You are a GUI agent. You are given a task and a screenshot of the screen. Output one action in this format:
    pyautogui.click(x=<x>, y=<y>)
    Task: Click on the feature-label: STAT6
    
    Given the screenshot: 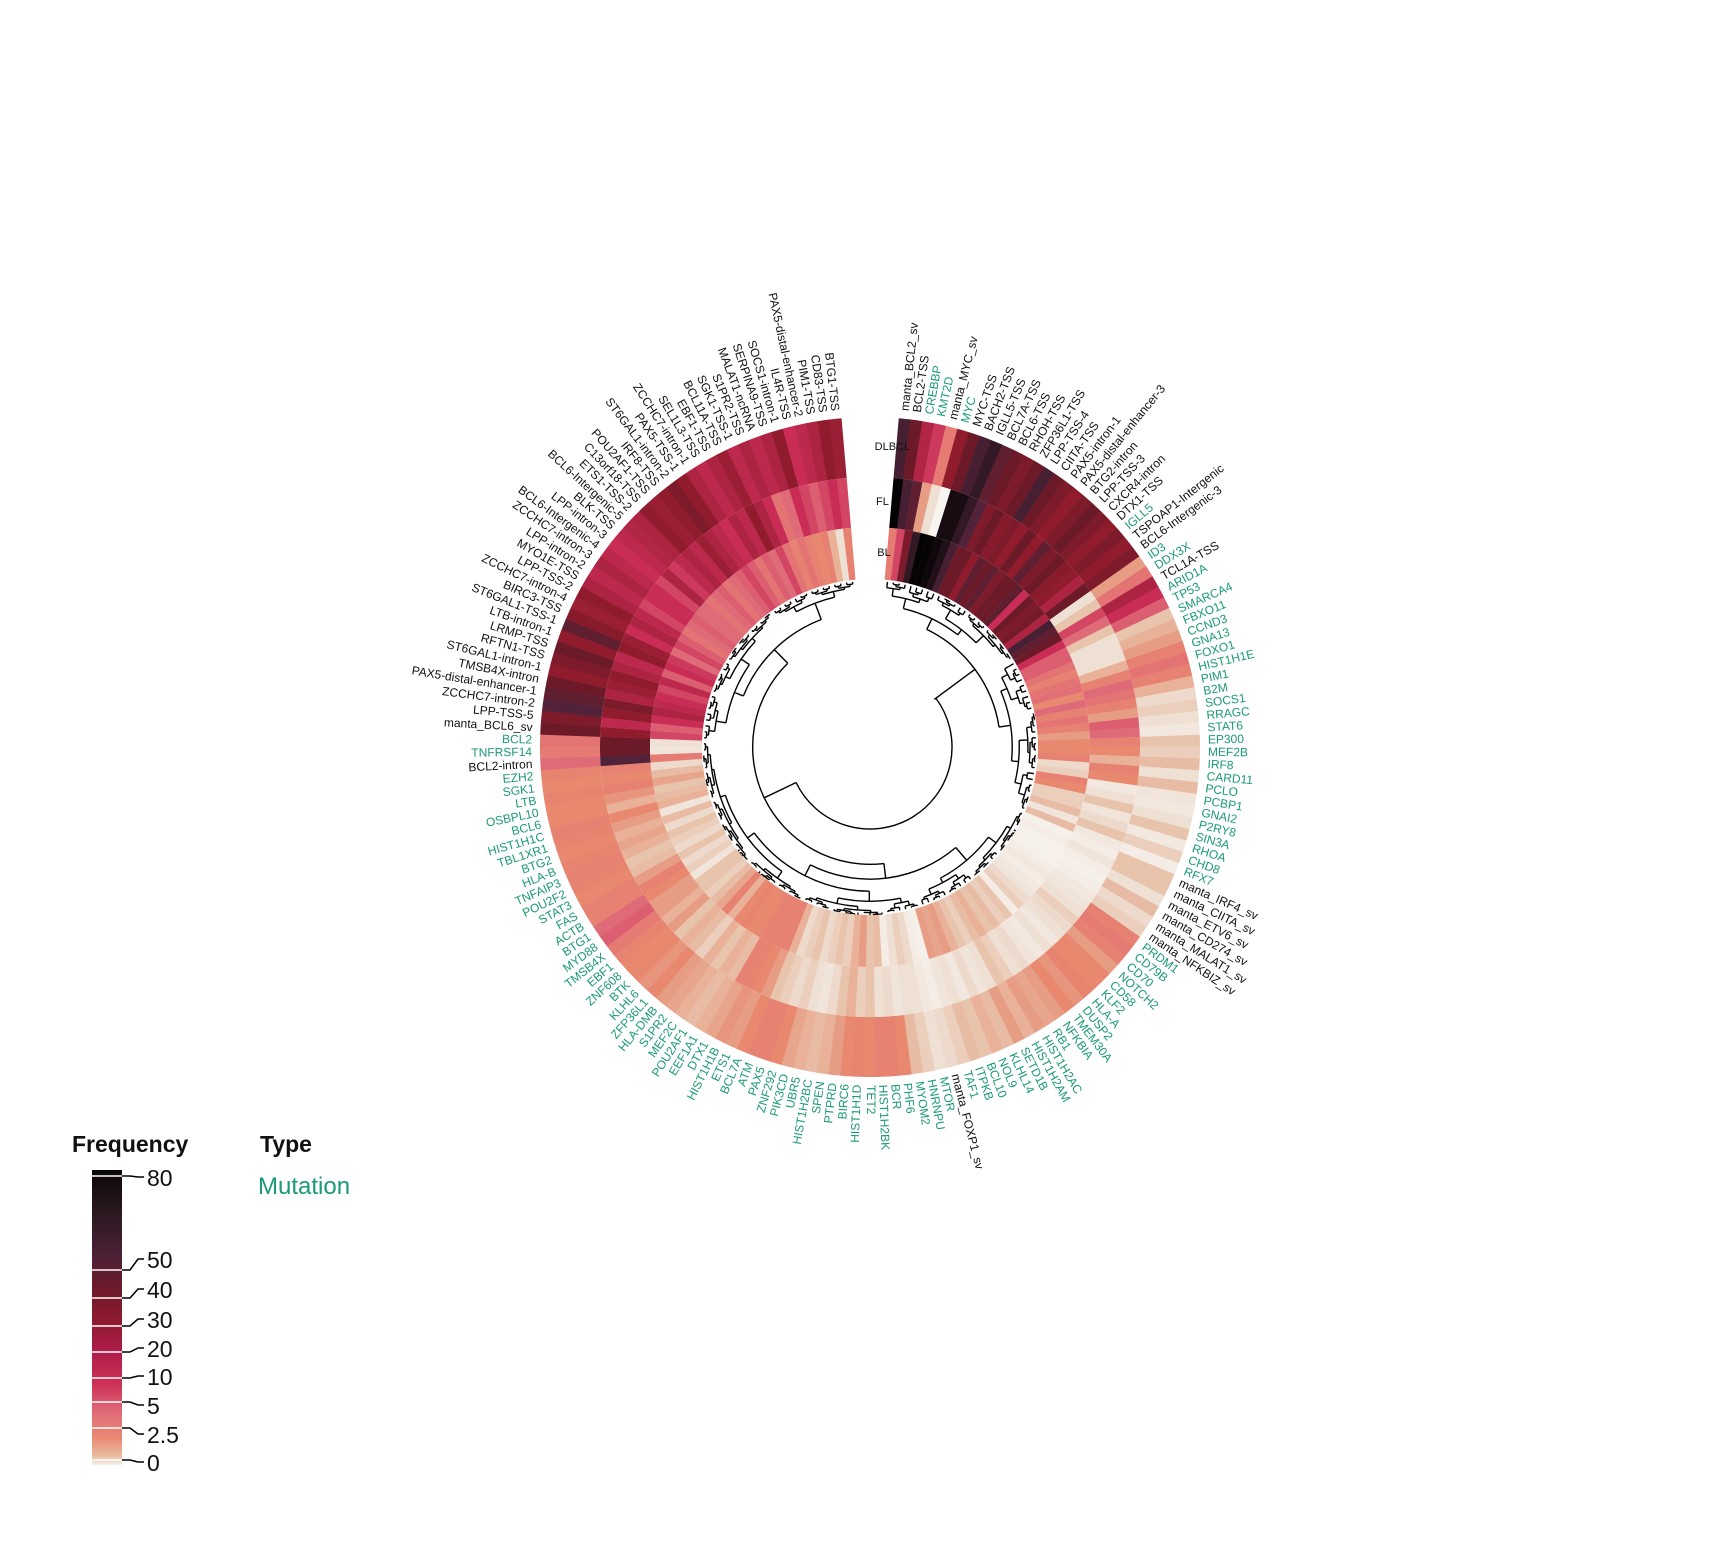 What is the action you would take?
    pyautogui.click(x=1225, y=726)
    